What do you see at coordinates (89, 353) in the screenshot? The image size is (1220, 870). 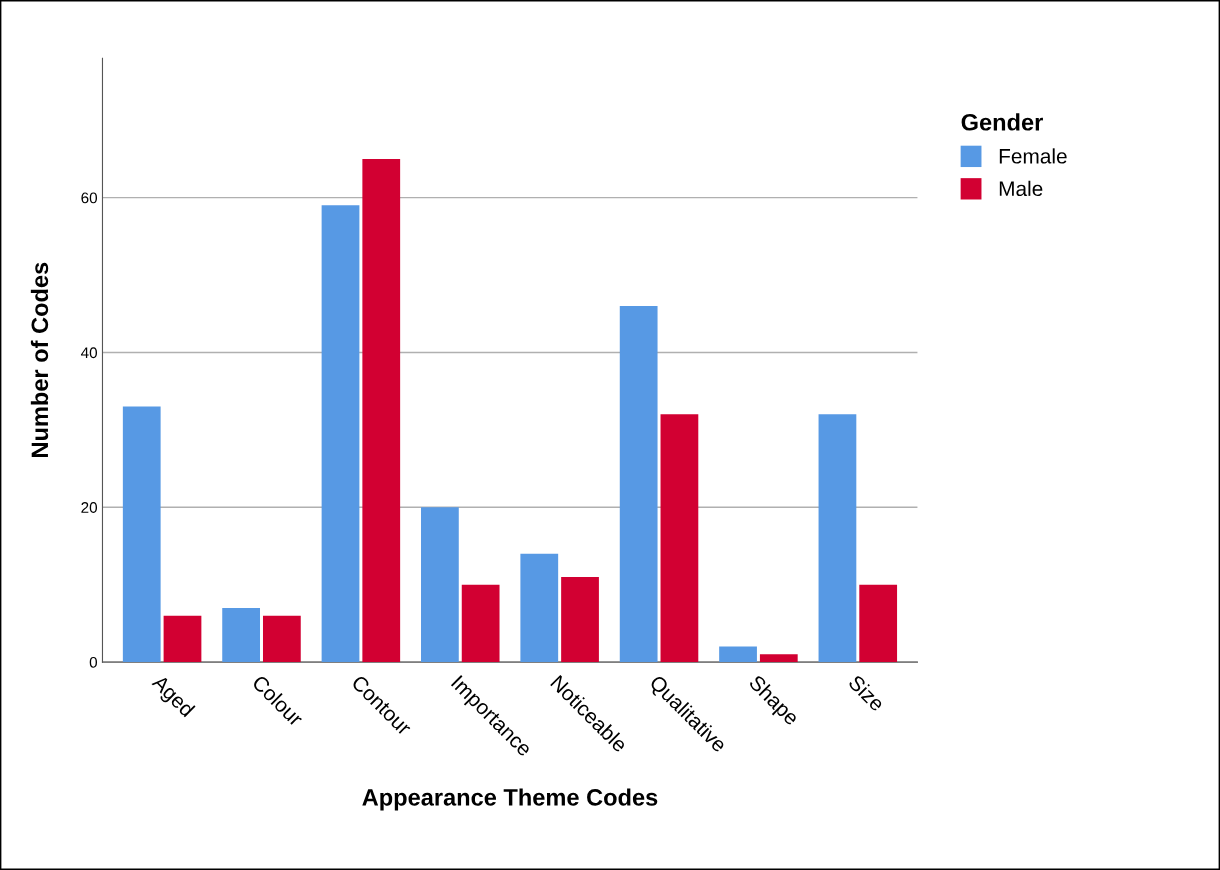 I see `y-tick-label: 40` at bounding box center [89, 353].